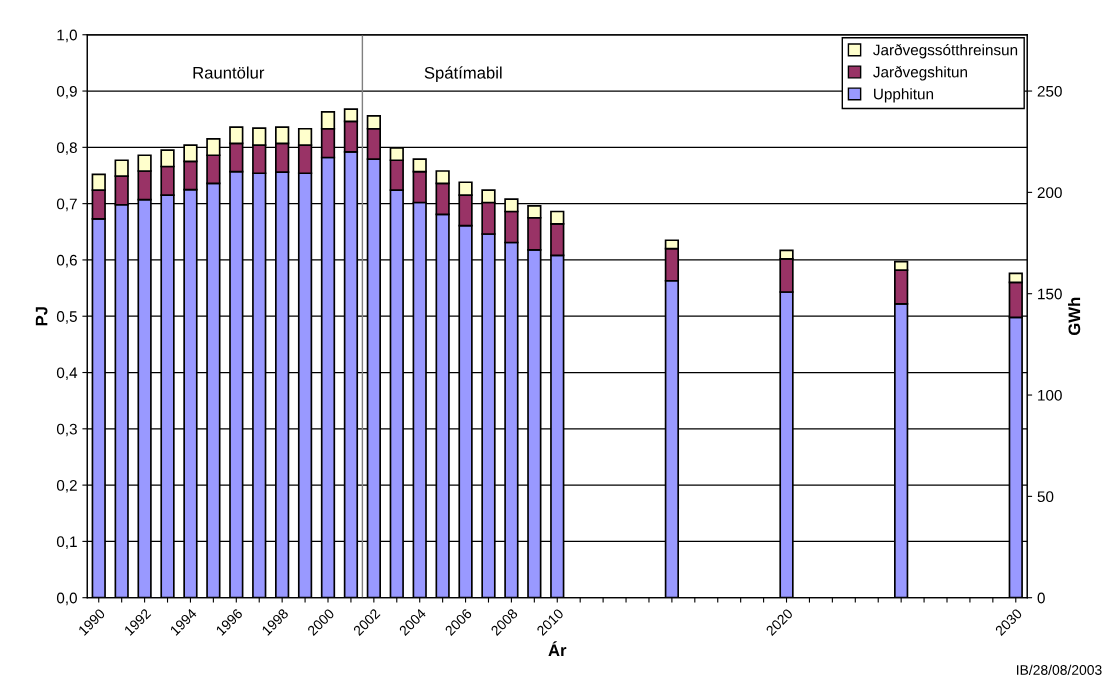  What do you see at coordinates (1045, 497) in the screenshot?
I see `y2-tick-label: 50` at bounding box center [1045, 497].